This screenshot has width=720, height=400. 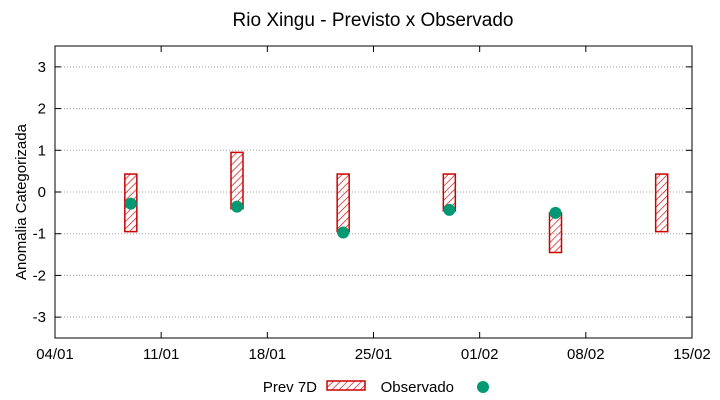 What do you see at coordinates (346, 385) in the screenshot?
I see `legend-swatch-prev` at bounding box center [346, 385].